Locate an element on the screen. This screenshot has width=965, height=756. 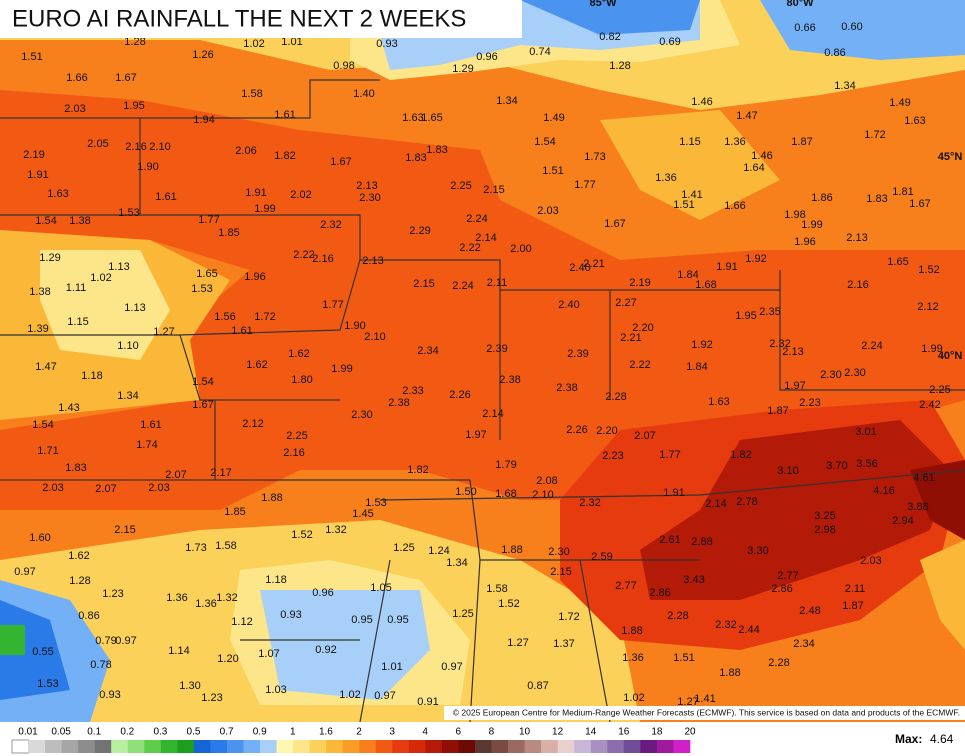
rainfall-value: 1.51 is located at coordinates (683, 658).